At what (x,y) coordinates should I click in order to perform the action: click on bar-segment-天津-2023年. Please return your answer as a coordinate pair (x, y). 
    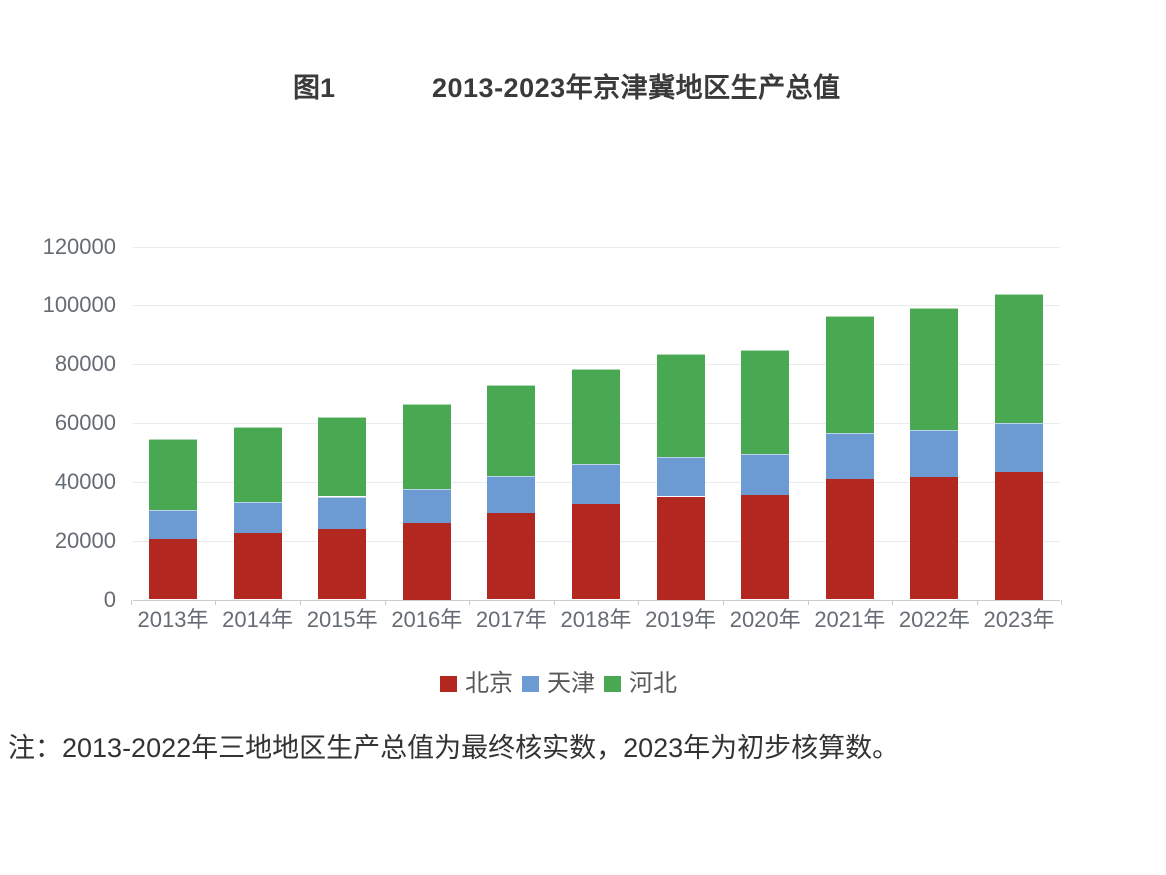
    Looking at the image, I should click on (1019, 447).